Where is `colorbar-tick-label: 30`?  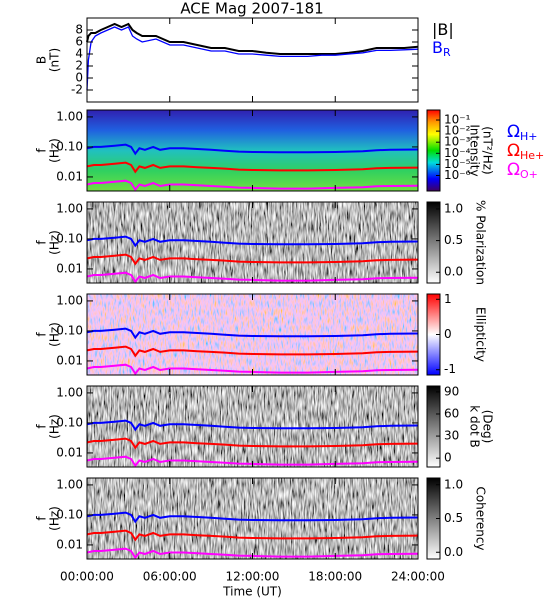
colorbar-tick-label: 30 is located at coordinates (451, 436).